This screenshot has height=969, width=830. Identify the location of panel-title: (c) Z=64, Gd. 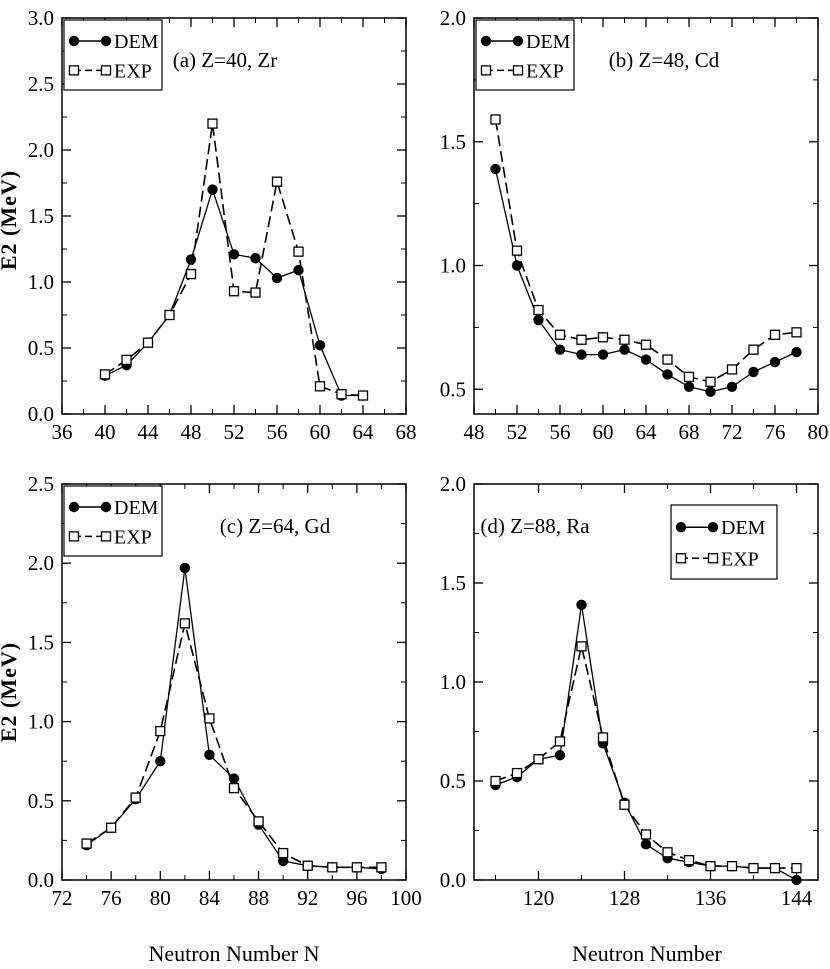
(275, 526).